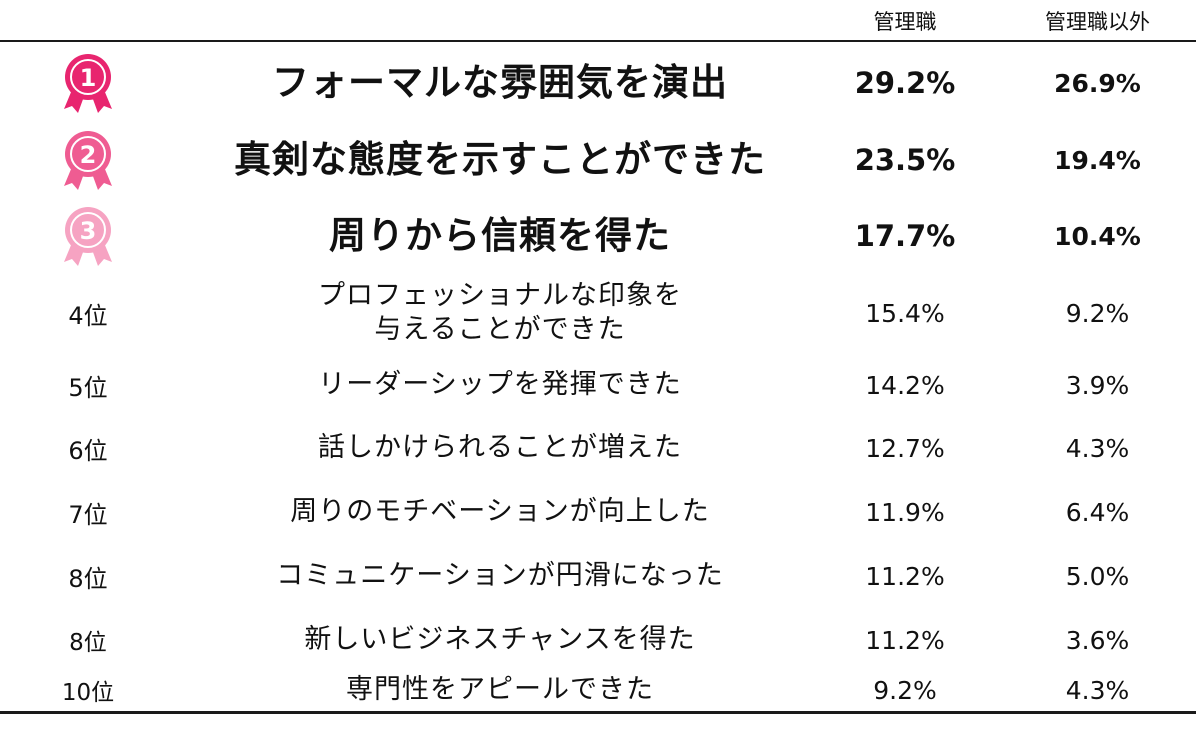 The image size is (1200, 732). What do you see at coordinates (88, 78) in the screenshot?
I see `medal-1-number: 1` at bounding box center [88, 78].